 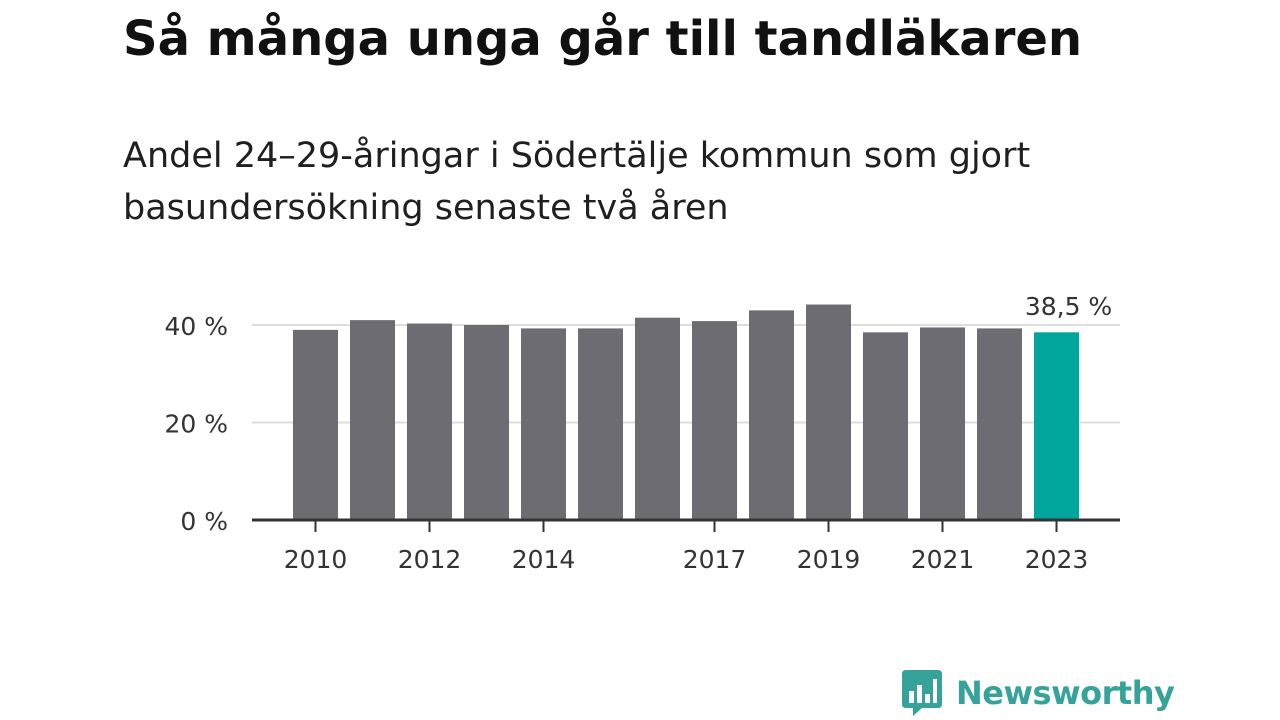 What do you see at coordinates (1068, 306) in the screenshot?
I see `highlight-value-label: 38,5 %` at bounding box center [1068, 306].